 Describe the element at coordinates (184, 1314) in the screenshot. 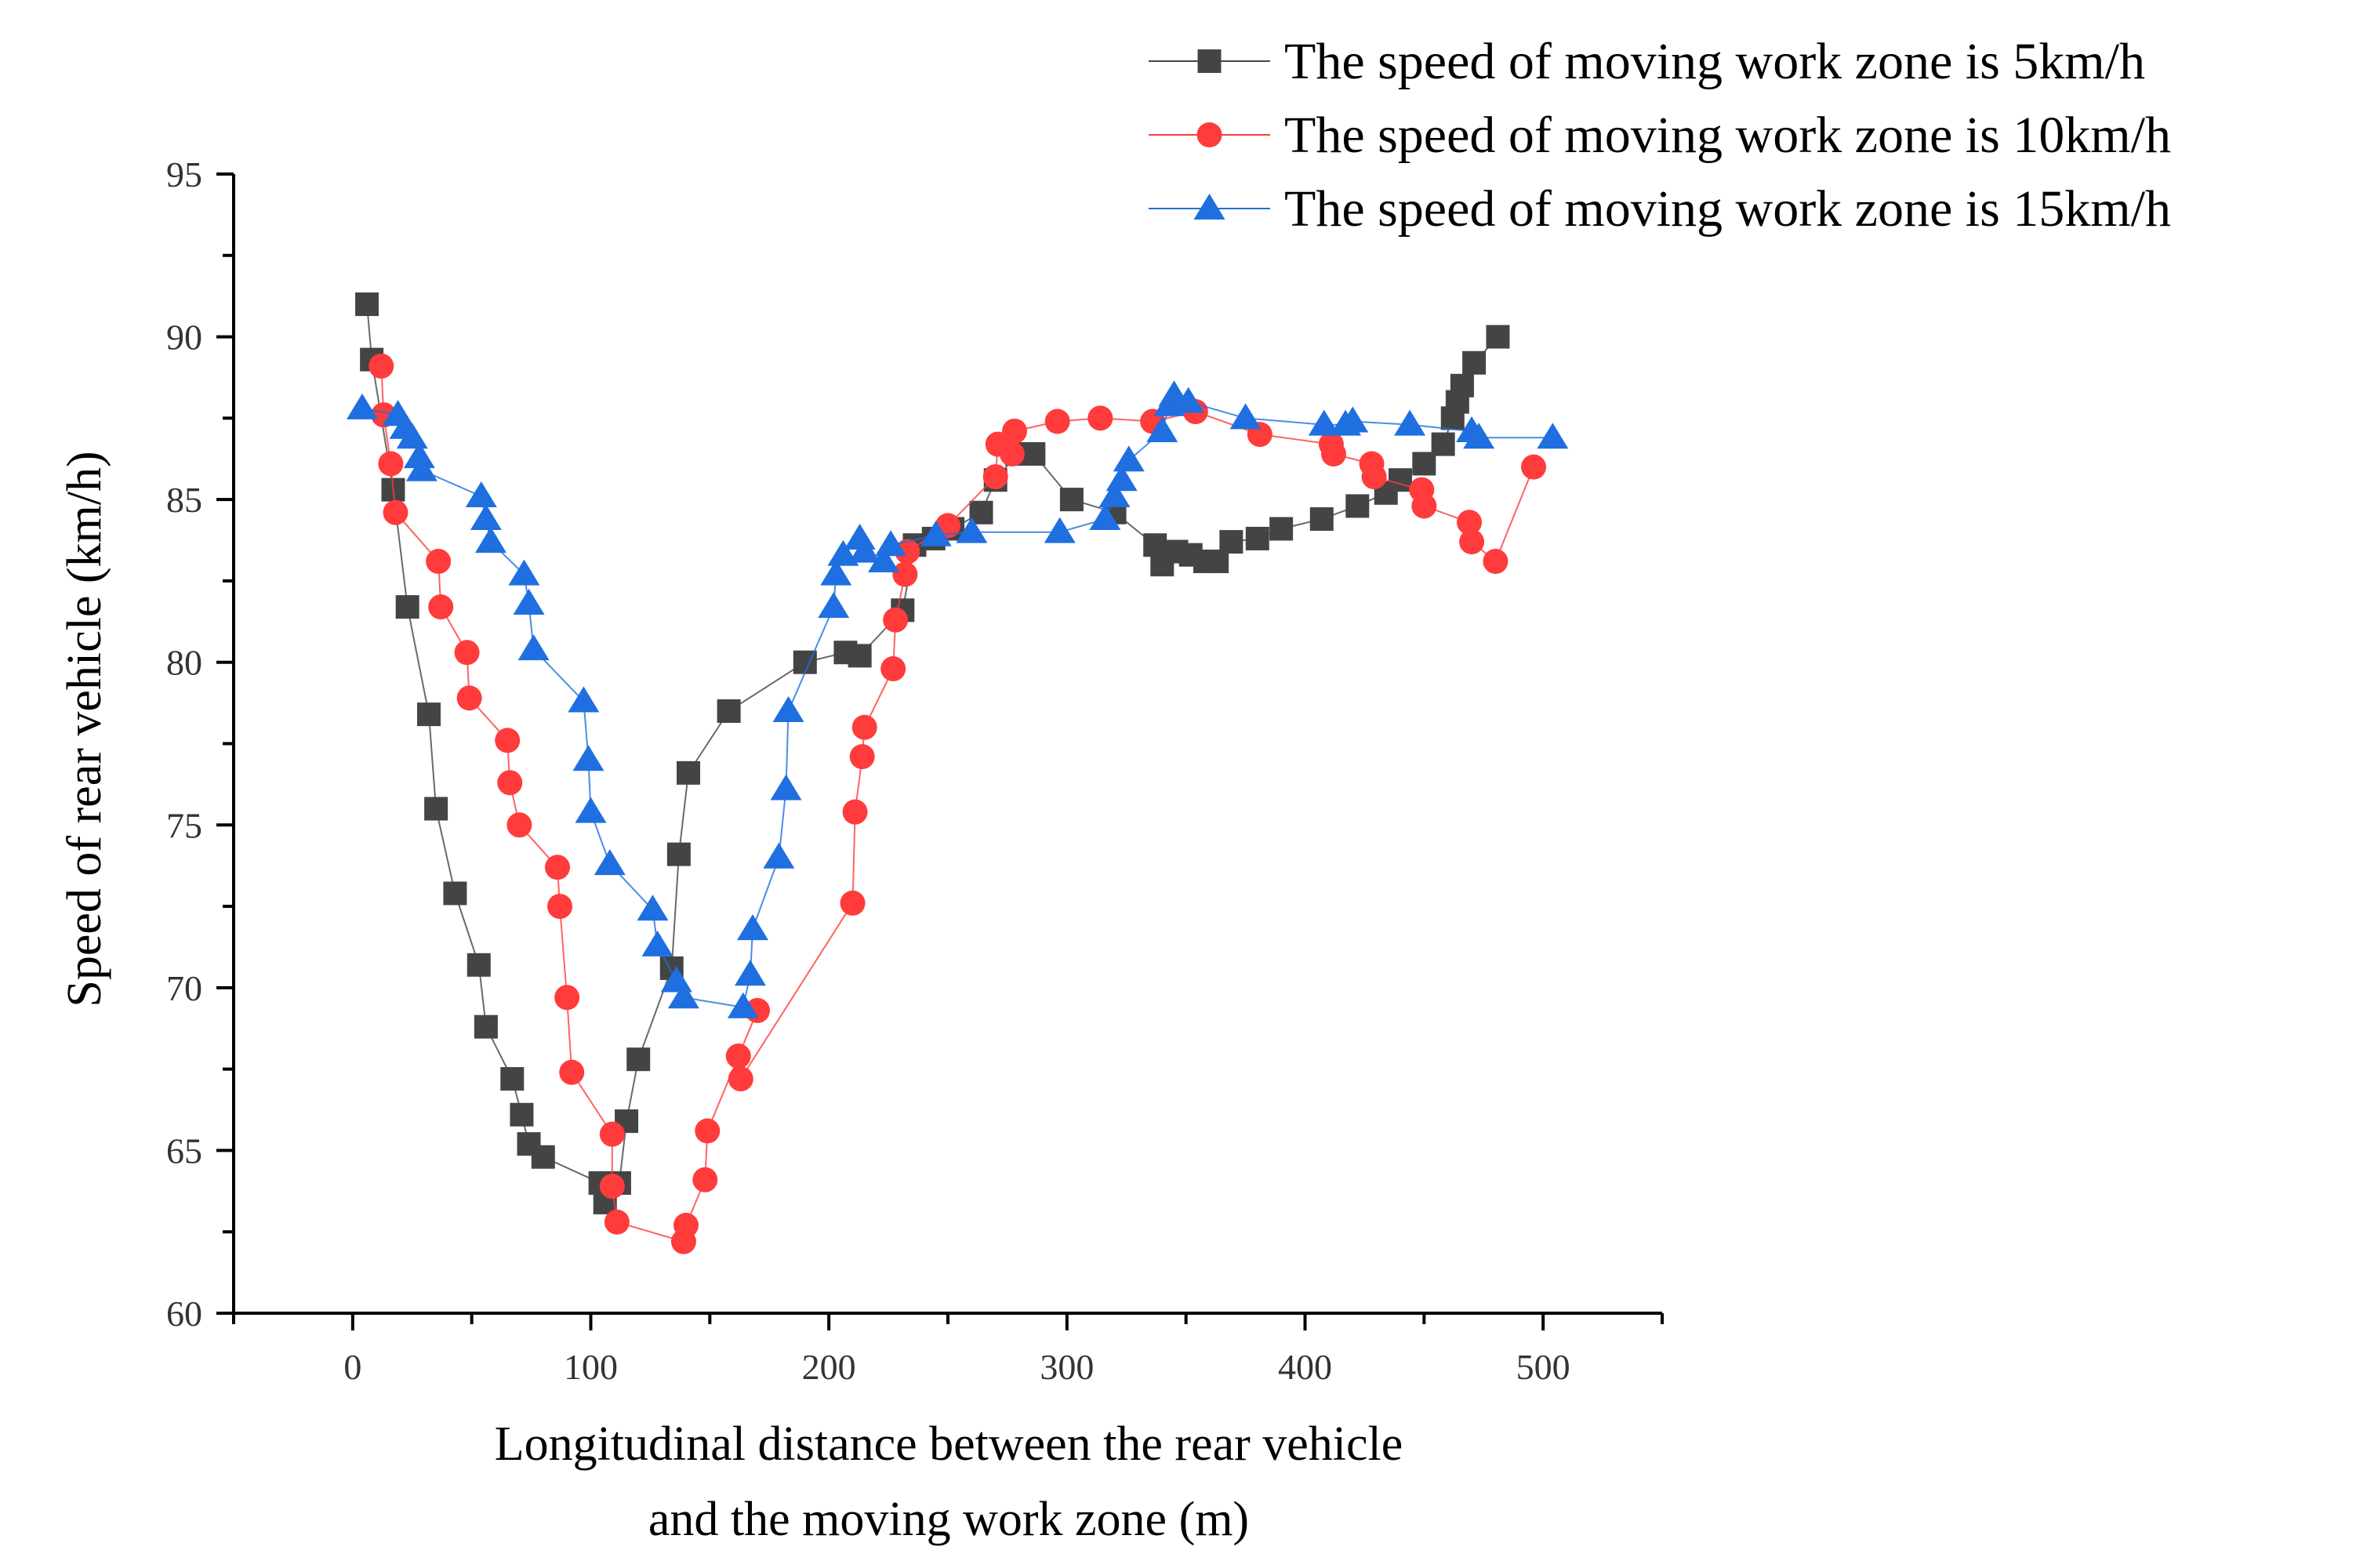

I see `y-tick-label: 60` at that location.